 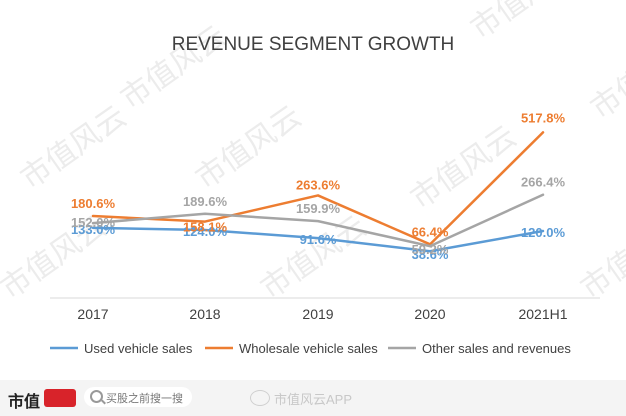 I want to click on data-label-s2-p3: 59.2%, so click(x=430, y=249).